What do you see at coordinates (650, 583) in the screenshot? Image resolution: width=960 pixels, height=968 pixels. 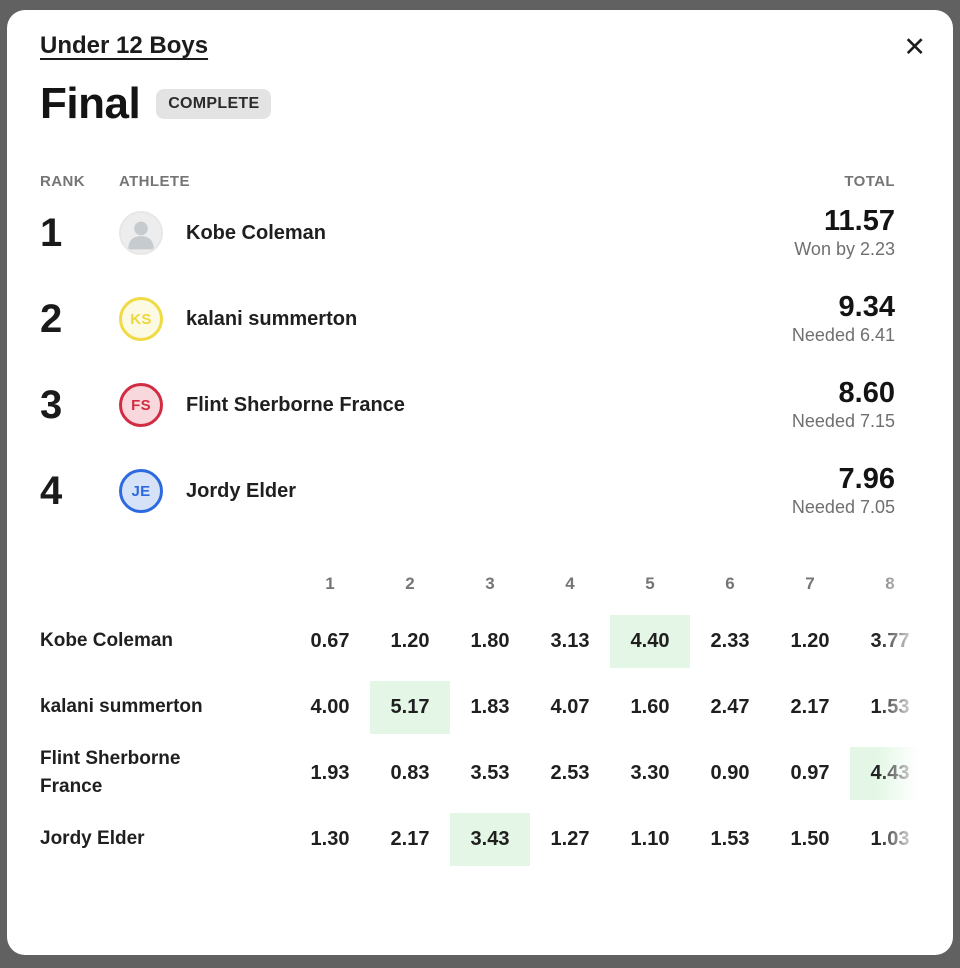 I see `wave-column-header: 5` at bounding box center [650, 583].